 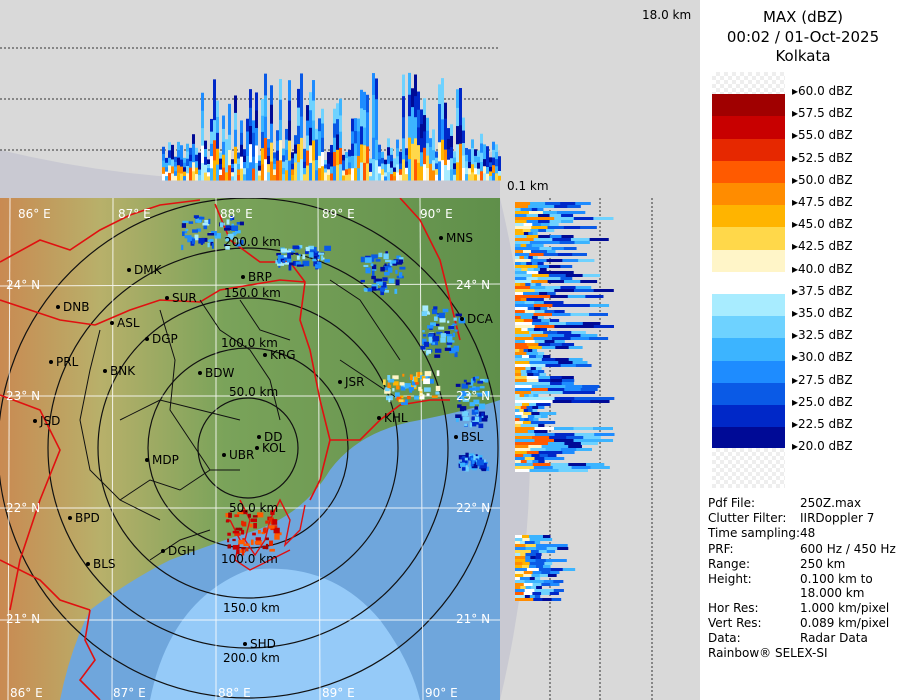 What do you see at coordinates (241, 455) in the screenshot?
I see `station-label: UBR` at bounding box center [241, 455].